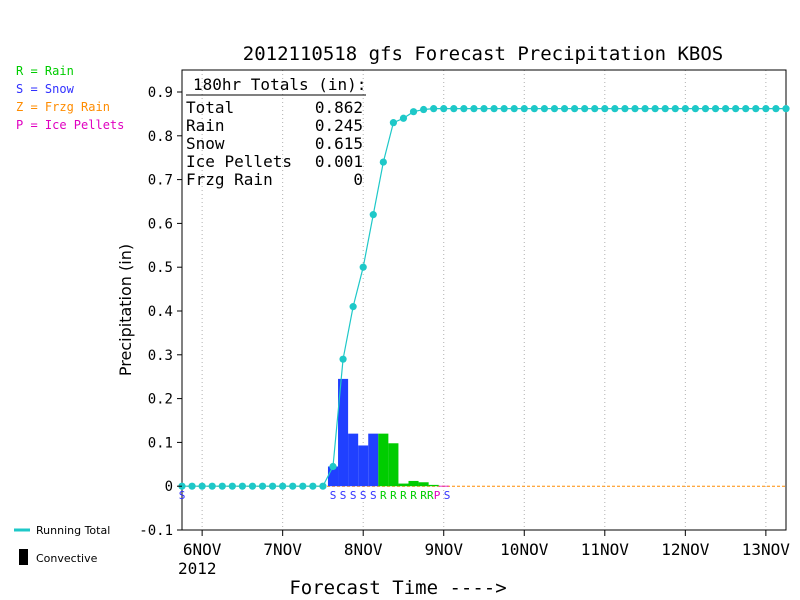 This screenshot has width=800, height=600. I want to click on totals-row-label: Total, so click(210, 107).